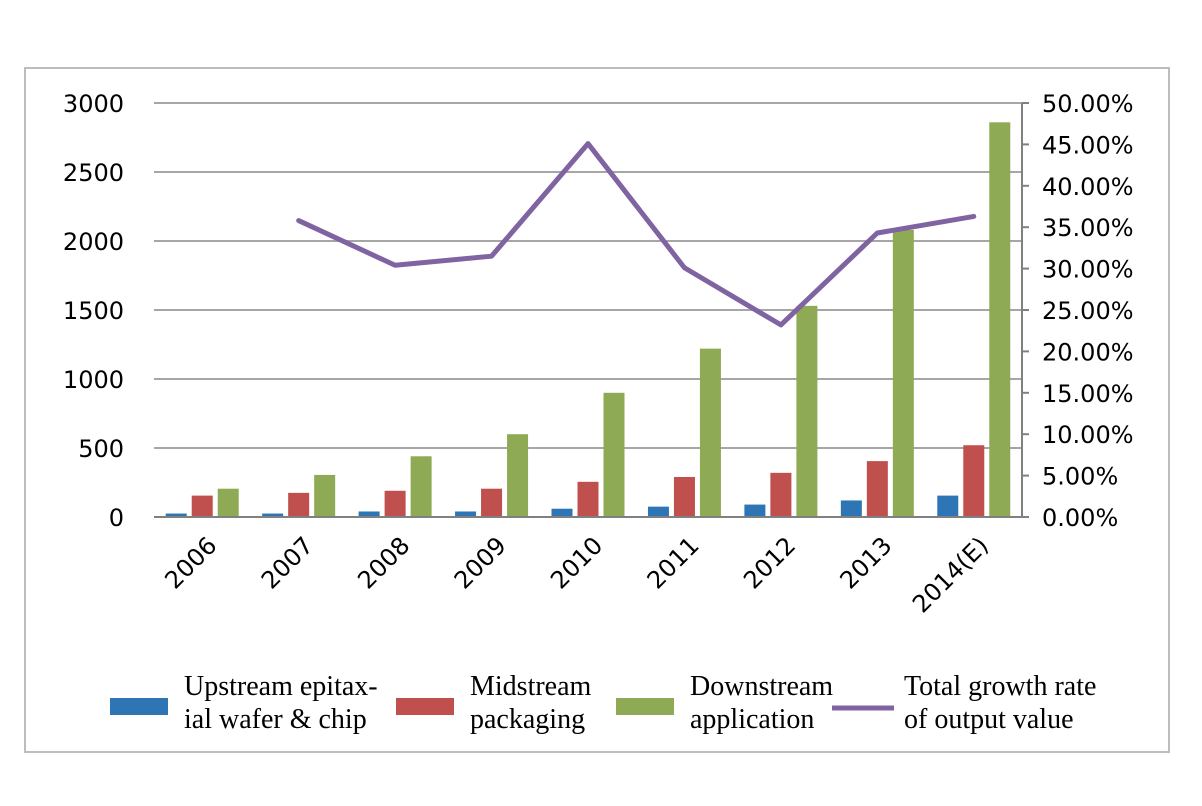 This screenshot has width=1202, height=806. What do you see at coordinates (950, 574) in the screenshot?
I see `x-axis-tick-label: 2014(E)` at bounding box center [950, 574].